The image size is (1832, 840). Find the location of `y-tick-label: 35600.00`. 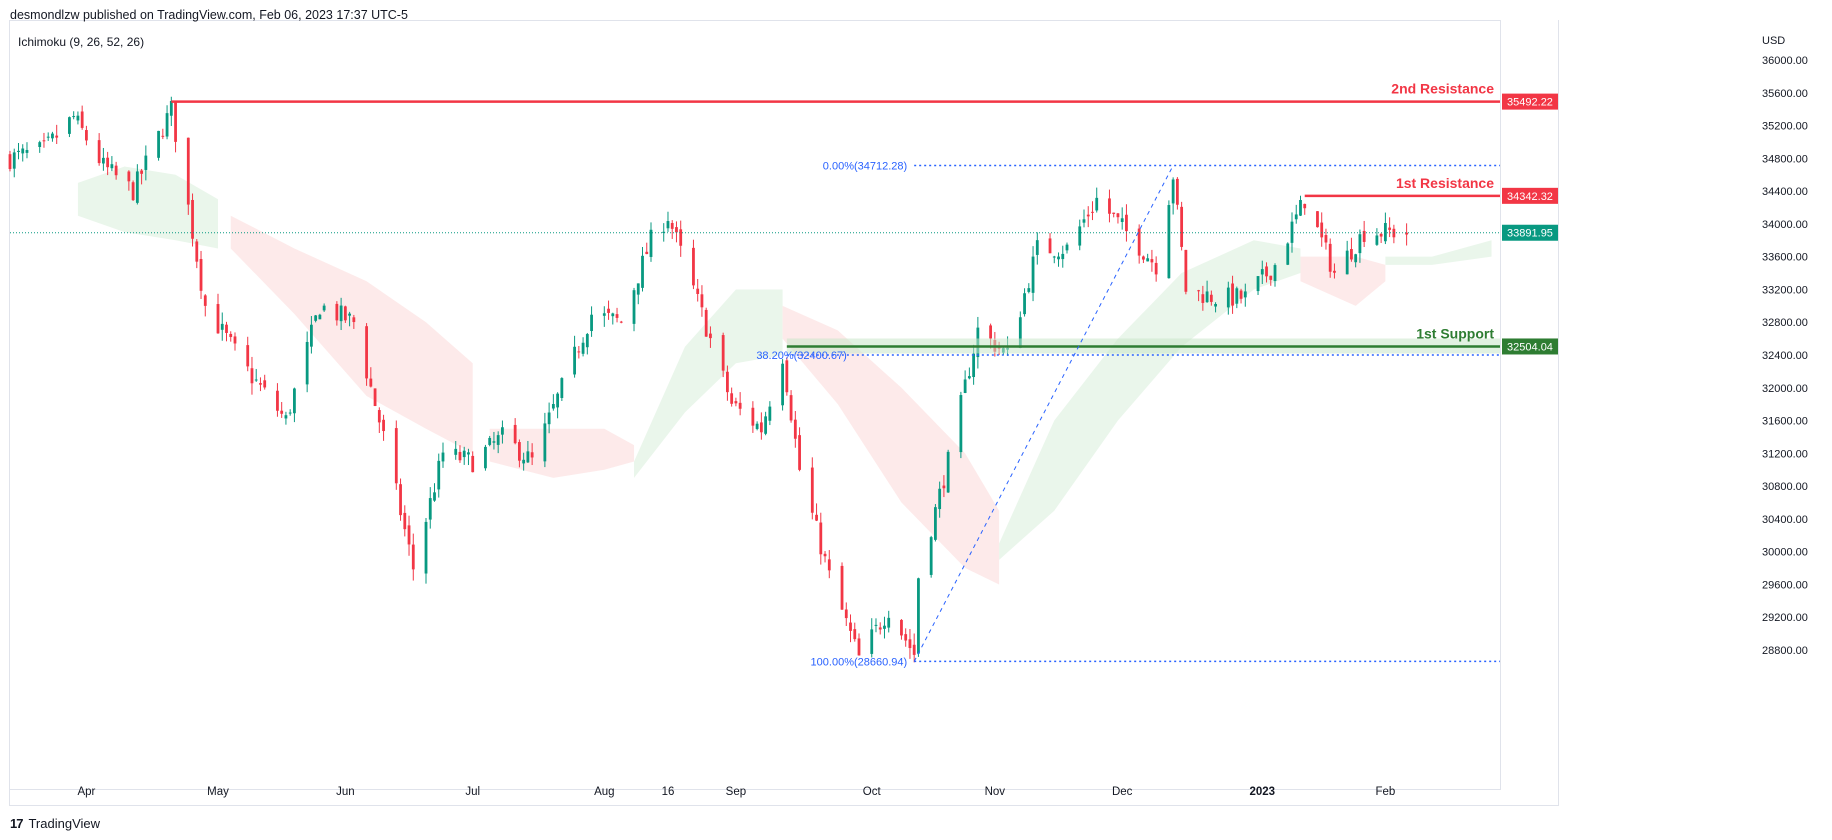

y-tick-label: 35600.00 is located at coordinates (1785, 94).